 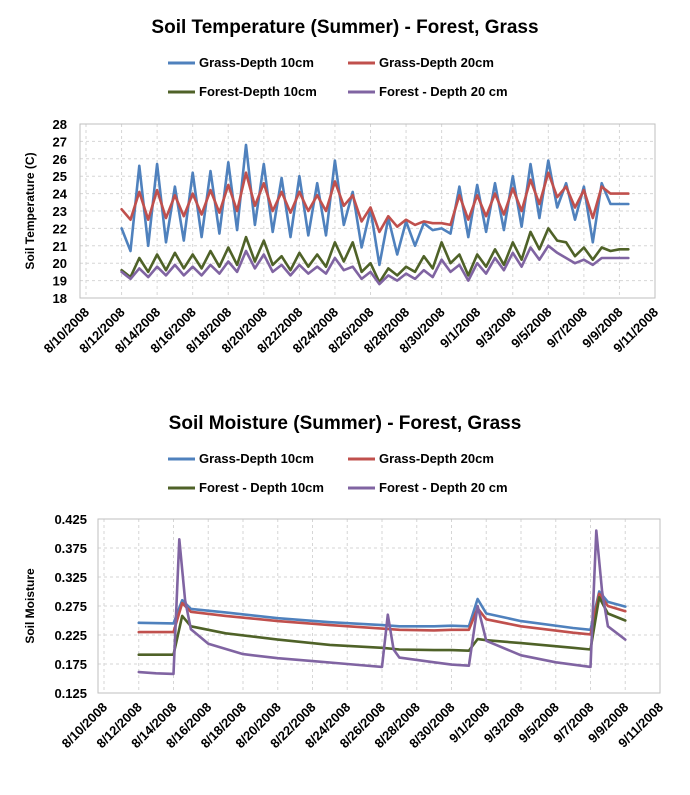 I want to click on moisture-y-tick-label: 0.425, so click(x=70, y=519).